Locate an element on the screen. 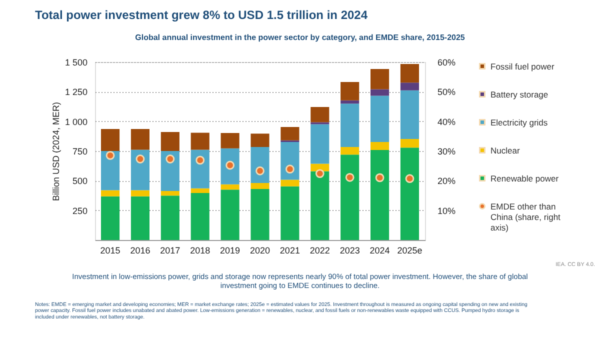 The width and height of the screenshot is (600, 337). legend-label: Battery storage is located at coordinates (519, 94).